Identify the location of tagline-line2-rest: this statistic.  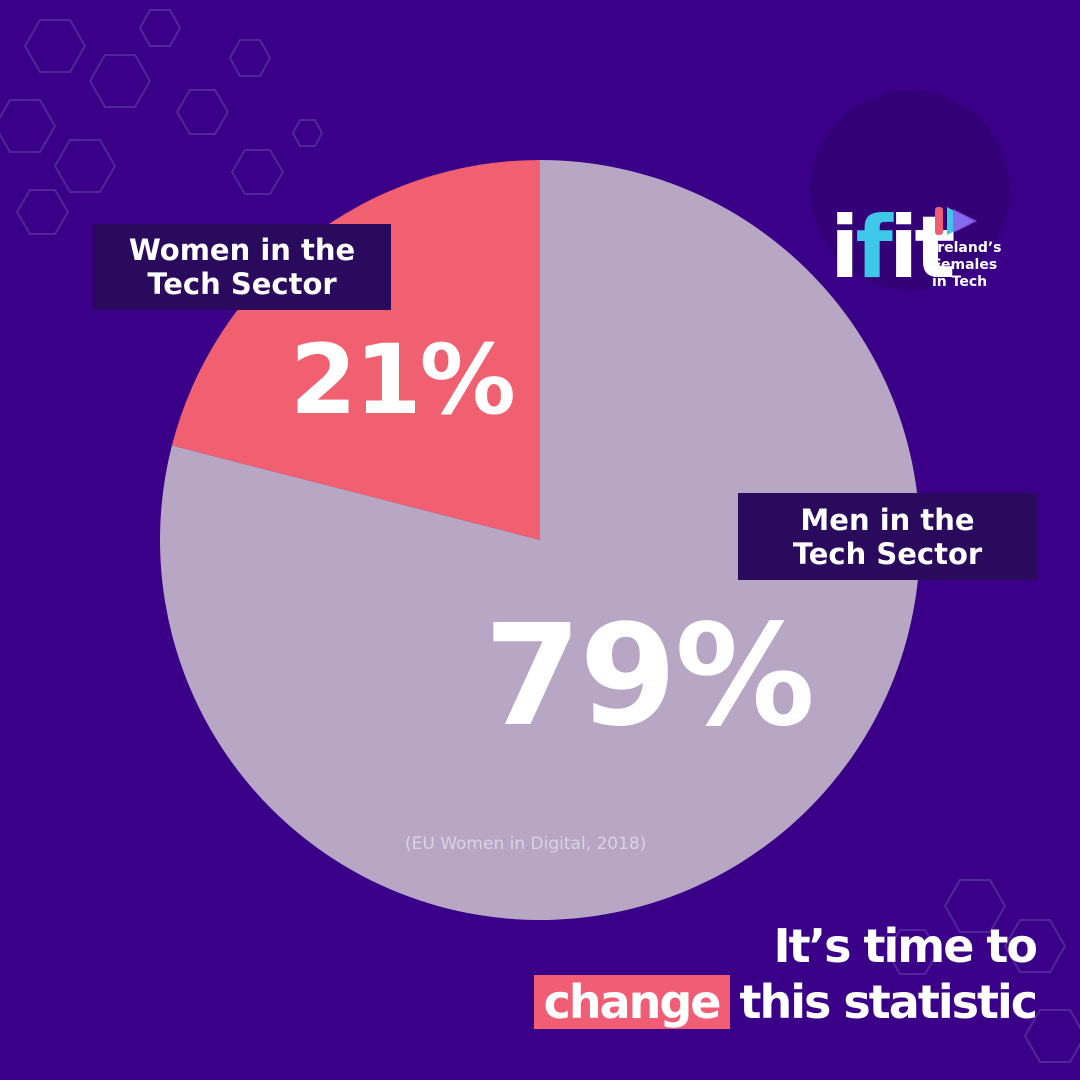
(888, 1002).